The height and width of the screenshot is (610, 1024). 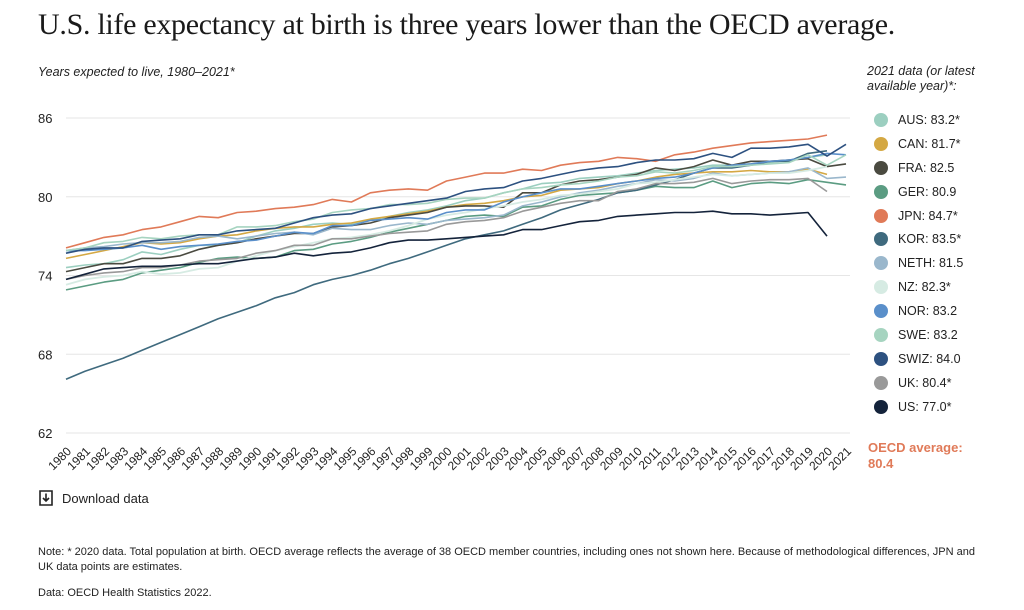 What do you see at coordinates (45, 433) in the screenshot?
I see `y-tick-label: 62` at bounding box center [45, 433].